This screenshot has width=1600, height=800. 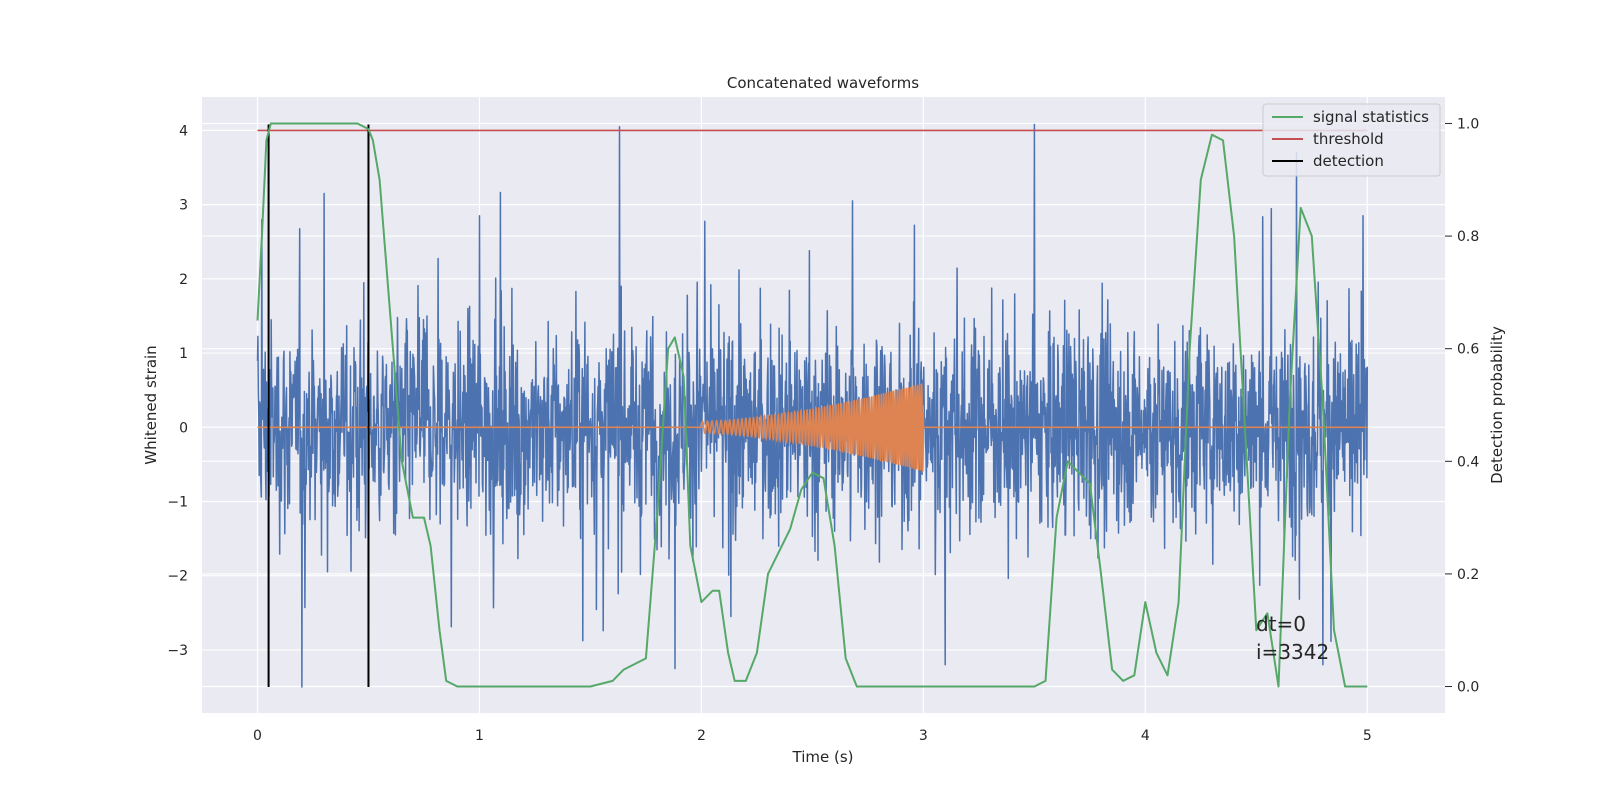 What do you see at coordinates (1348, 139) in the screenshot?
I see `legend-label-threshold: threshold` at bounding box center [1348, 139].